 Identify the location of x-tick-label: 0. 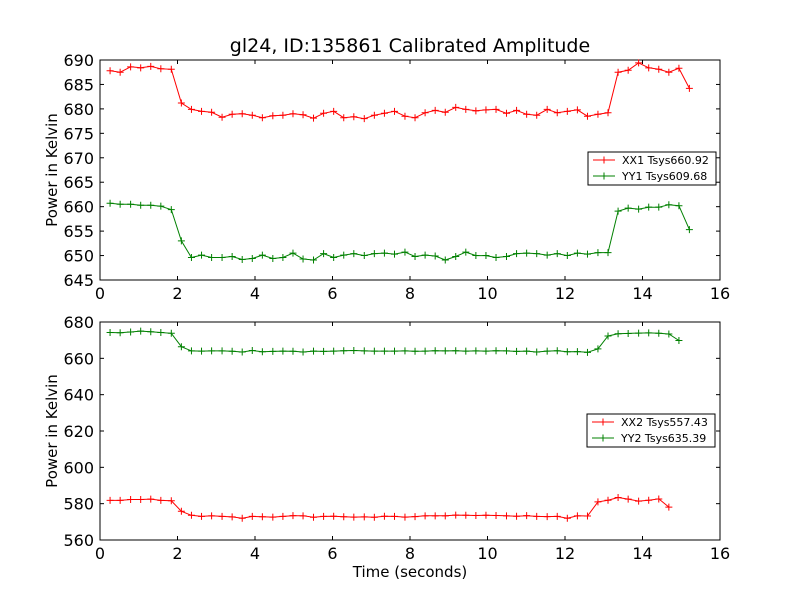
(100, 553).